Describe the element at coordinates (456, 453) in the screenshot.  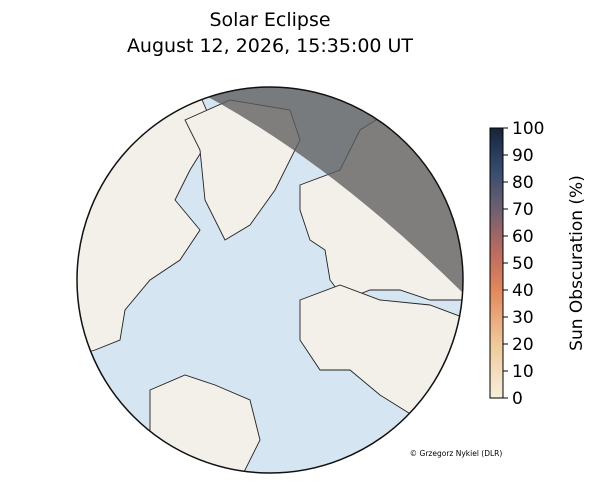
I see `credit: © Grzegorz Nykiel (DLR)` at that location.